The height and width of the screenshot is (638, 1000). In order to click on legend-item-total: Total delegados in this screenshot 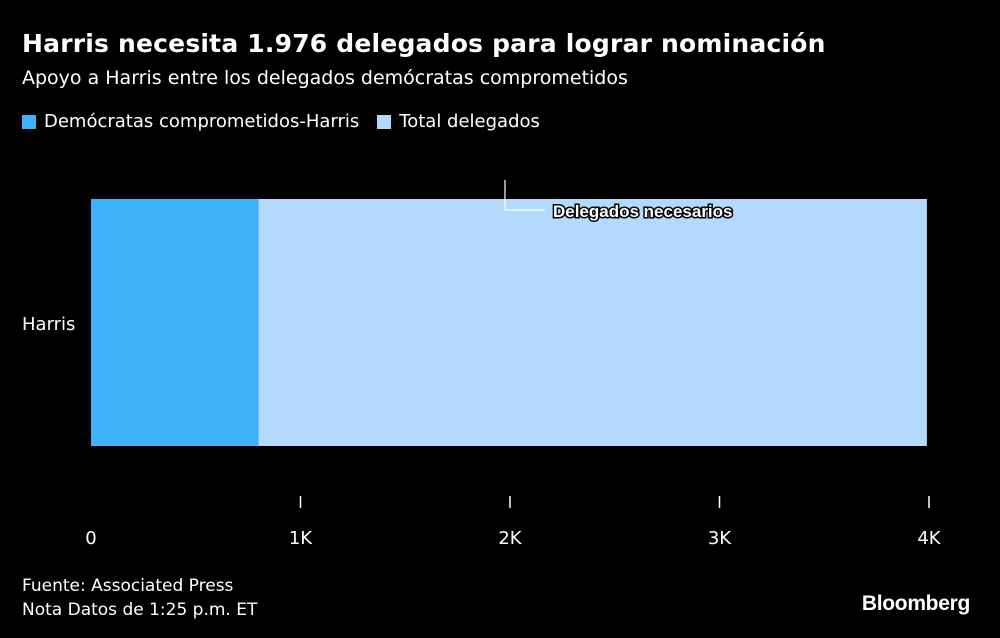, I will do `click(458, 121)`.